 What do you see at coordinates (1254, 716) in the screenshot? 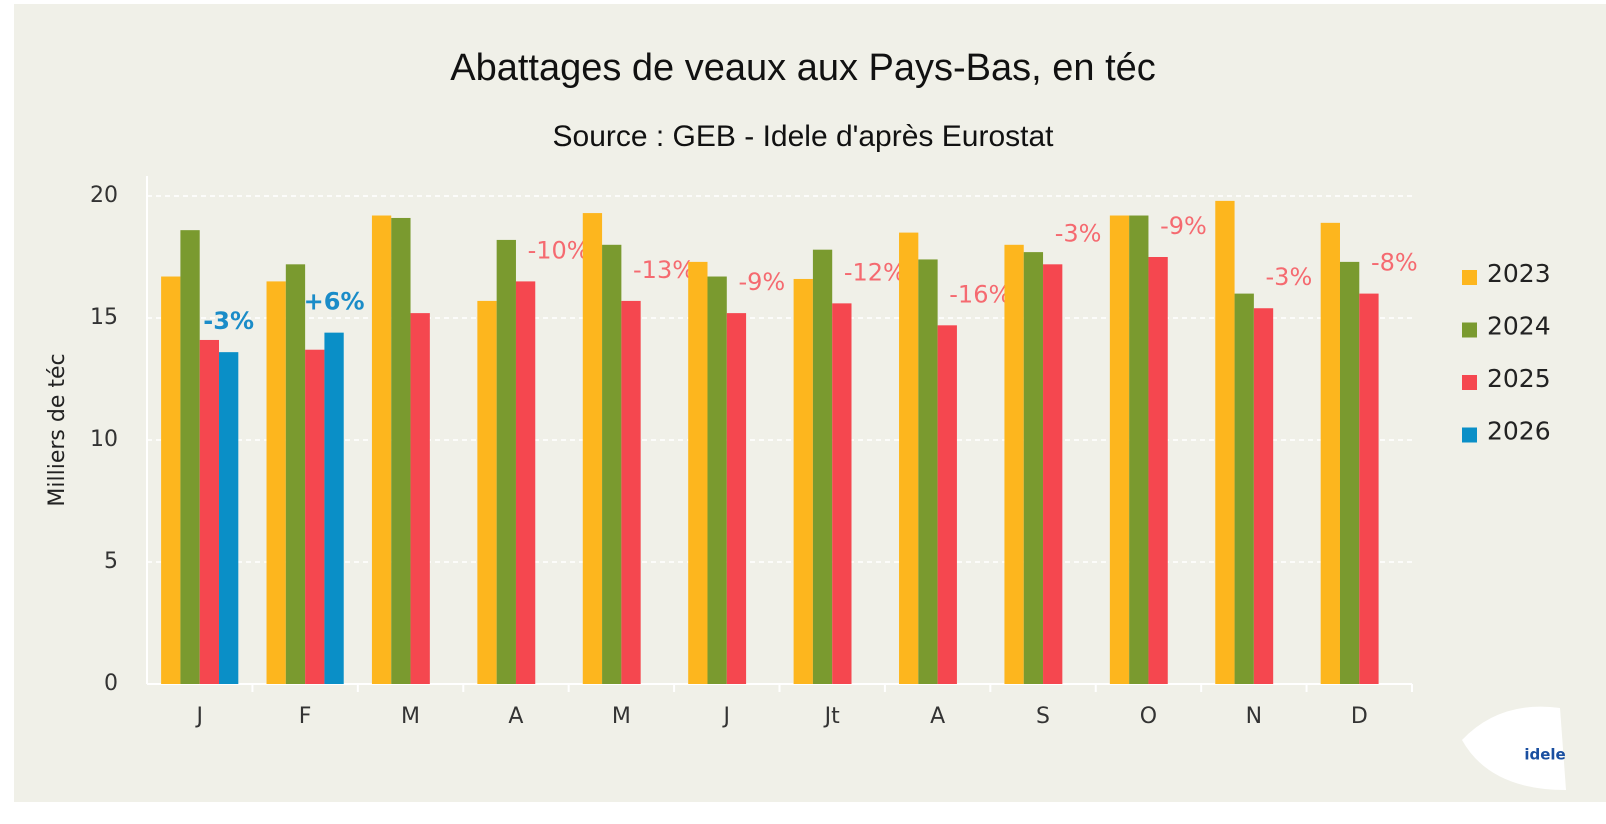
I see `x-tick-label: N` at bounding box center [1254, 716].